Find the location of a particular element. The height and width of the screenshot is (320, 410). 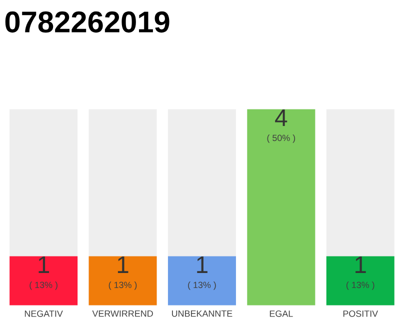

x-tick-label: NEGATIV is located at coordinates (43, 313).